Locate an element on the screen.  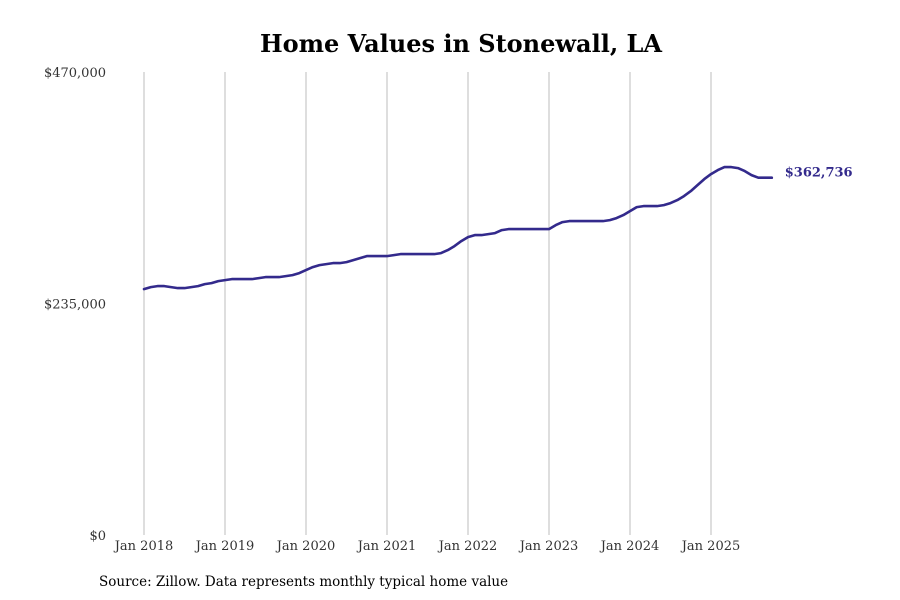
x-tick-label: Jan 2025 is located at coordinates (710, 546).